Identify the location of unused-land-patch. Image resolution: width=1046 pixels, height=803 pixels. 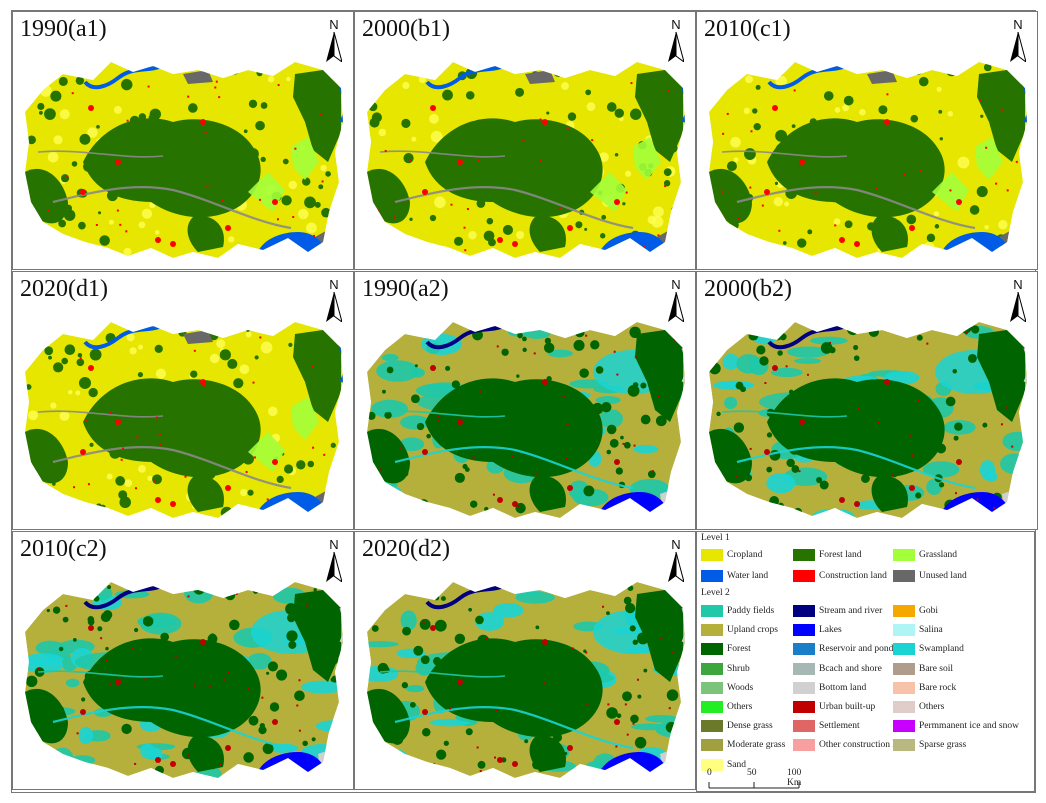
(882, 77).